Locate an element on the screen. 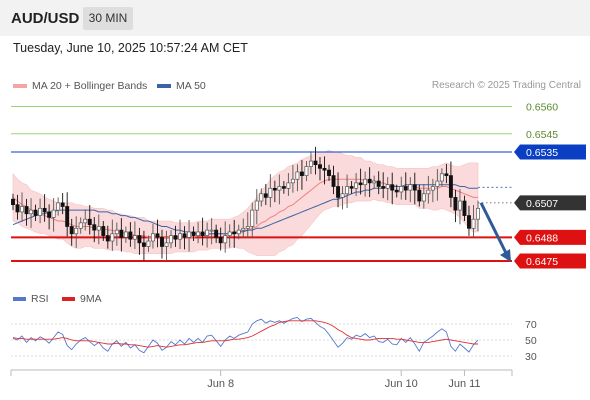 The image size is (590, 400). projection-arrowhead is located at coordinates (505, 256).